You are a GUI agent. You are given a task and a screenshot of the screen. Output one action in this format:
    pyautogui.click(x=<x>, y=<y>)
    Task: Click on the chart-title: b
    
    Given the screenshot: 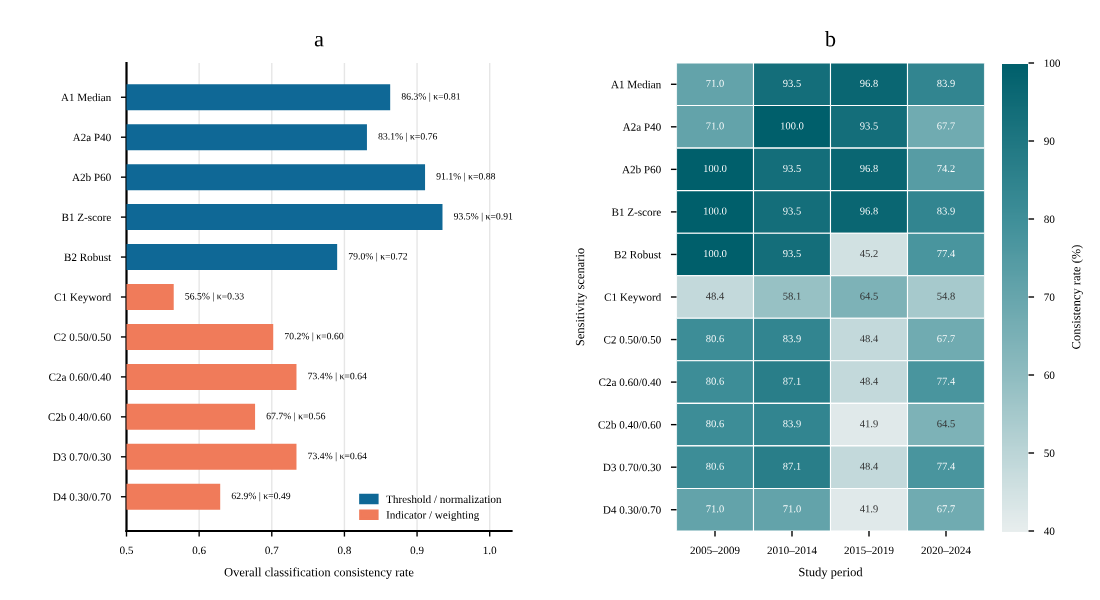 What is the action you would take?
    pyautogui.click(x=830, y=38)
    